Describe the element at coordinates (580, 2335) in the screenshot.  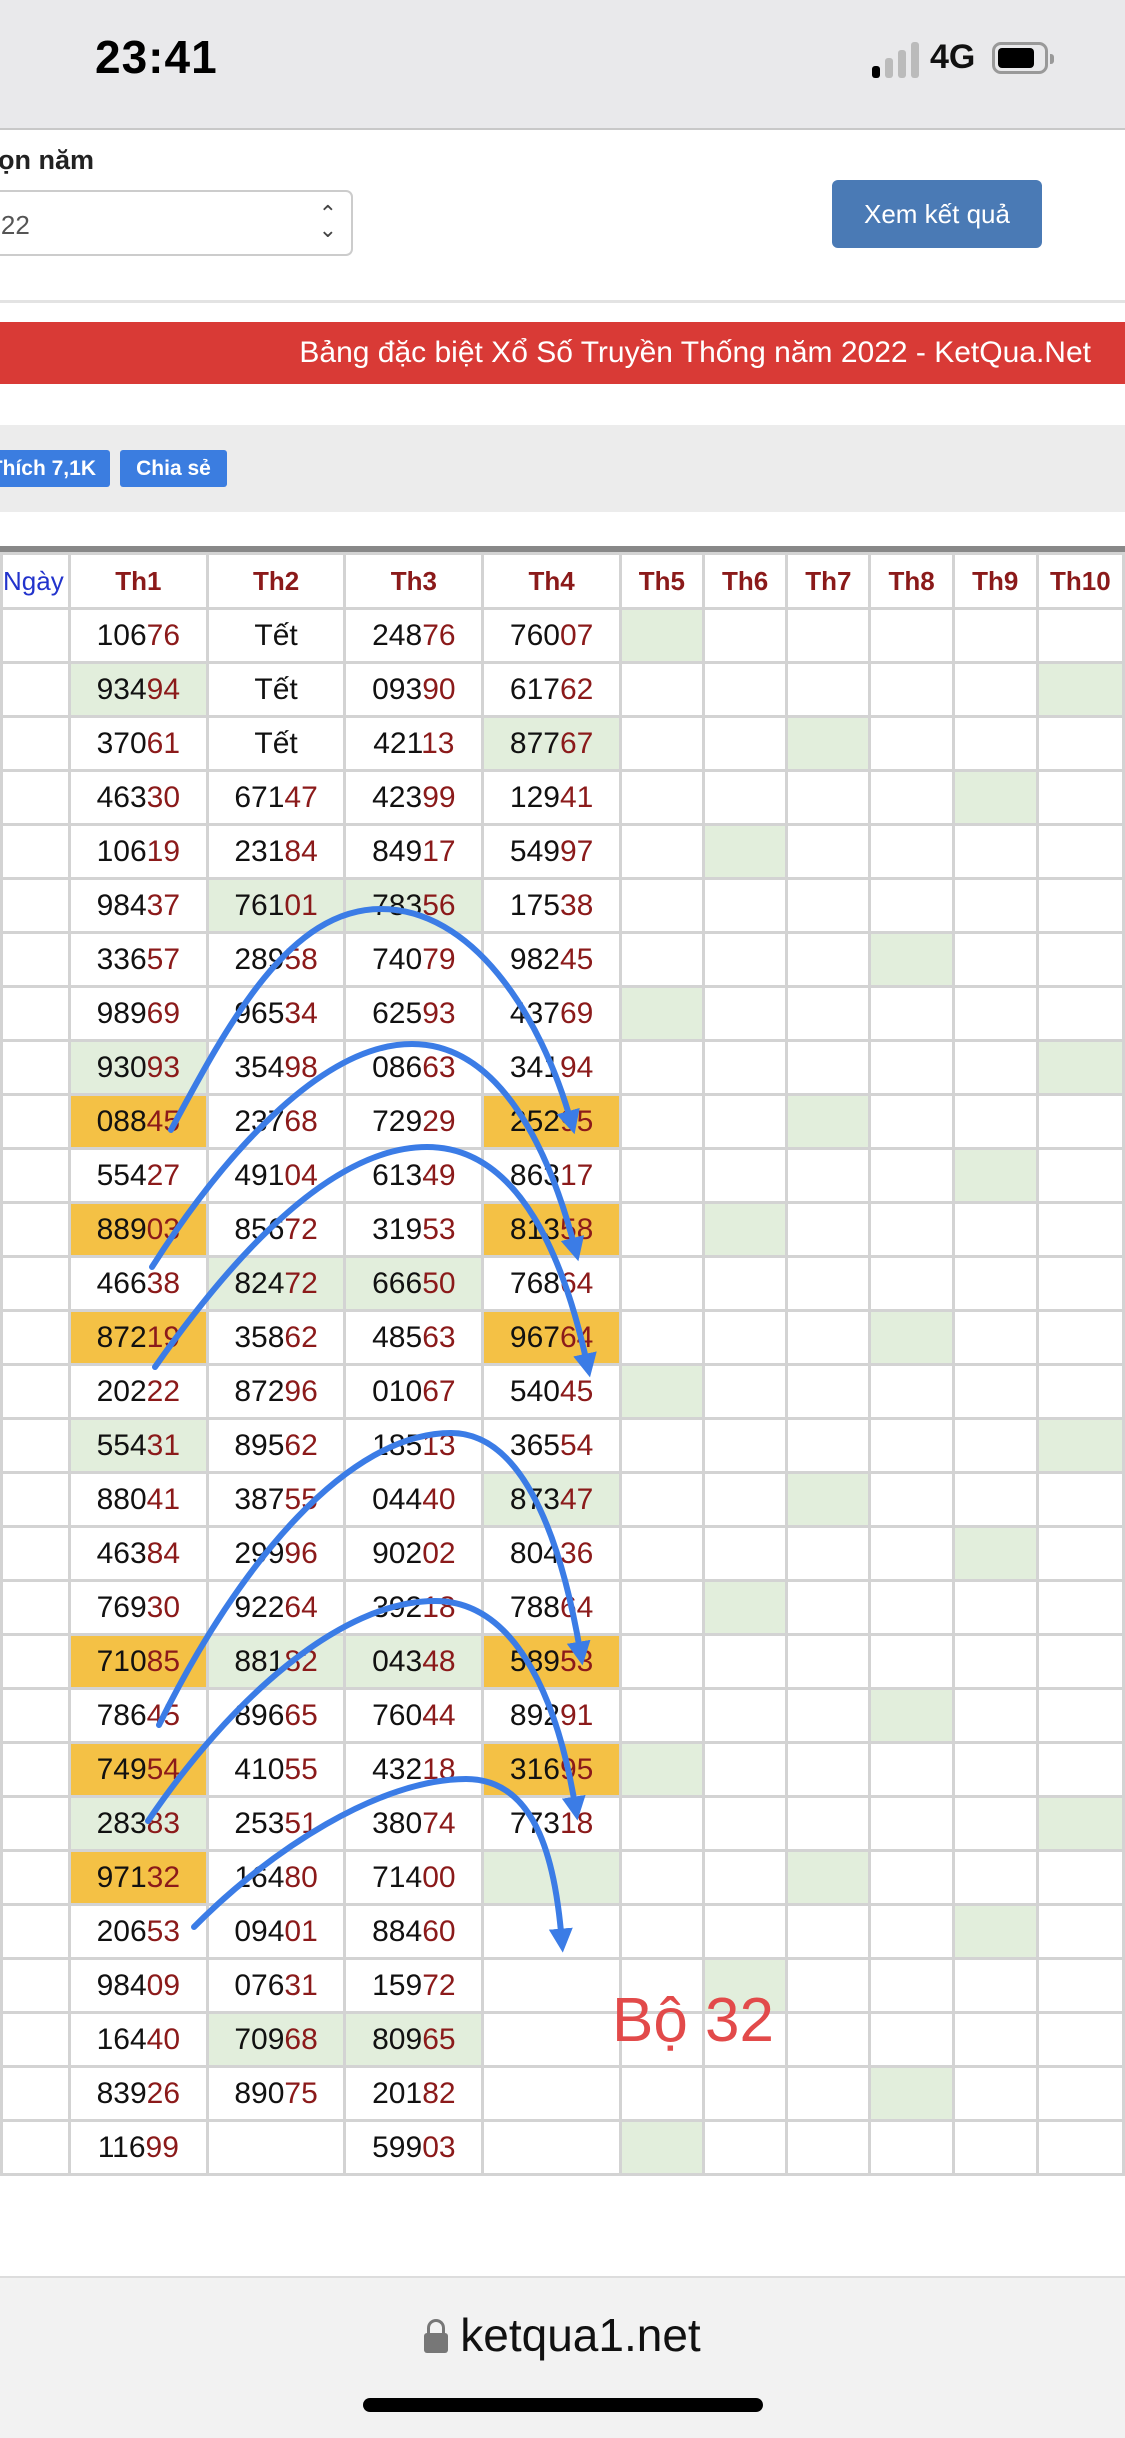
I see `url-text: ketqua1.net` at that location.